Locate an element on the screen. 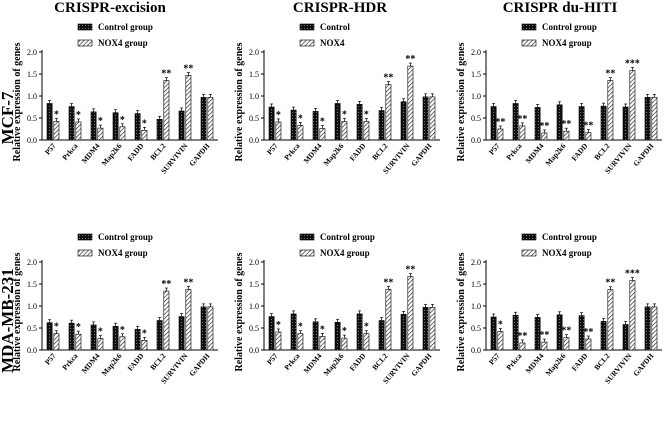 The height and width of the screenshot is (430, 669). column-title-excision: CRISPR-excision is located at coordinates (110, 8).